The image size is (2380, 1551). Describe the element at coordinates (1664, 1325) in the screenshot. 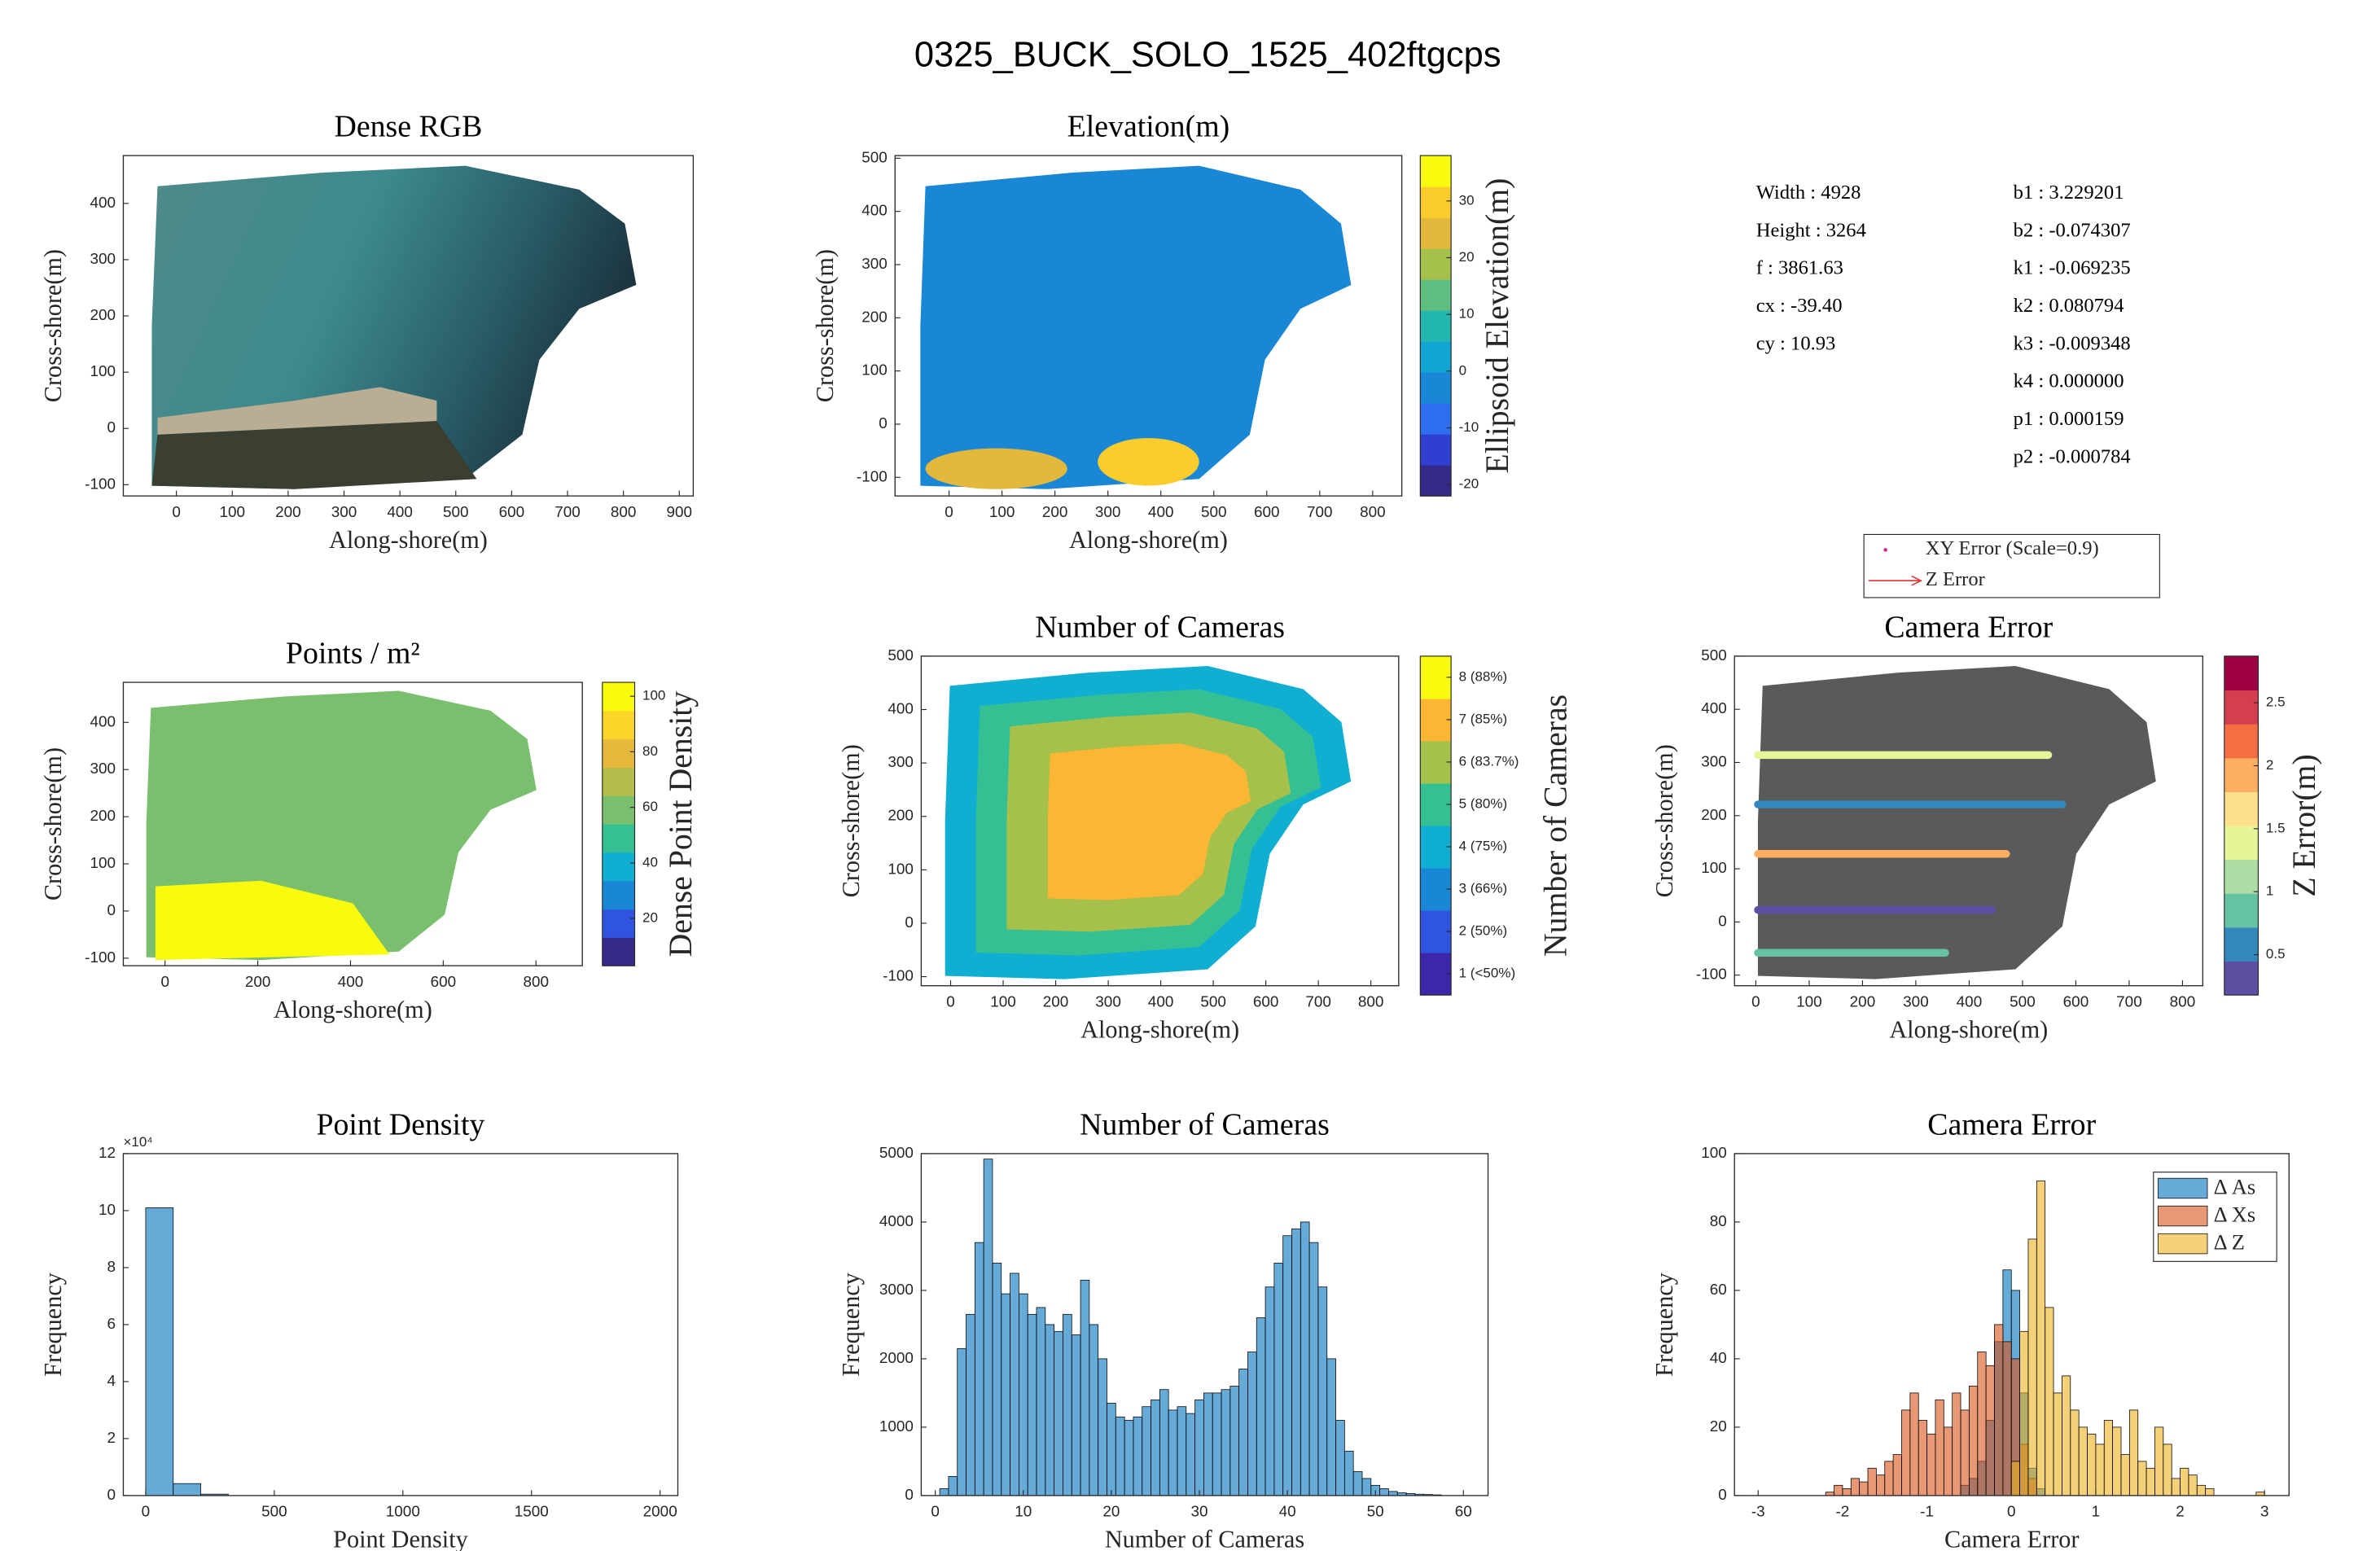

I see `y-axis-label: Frequency` at that location.